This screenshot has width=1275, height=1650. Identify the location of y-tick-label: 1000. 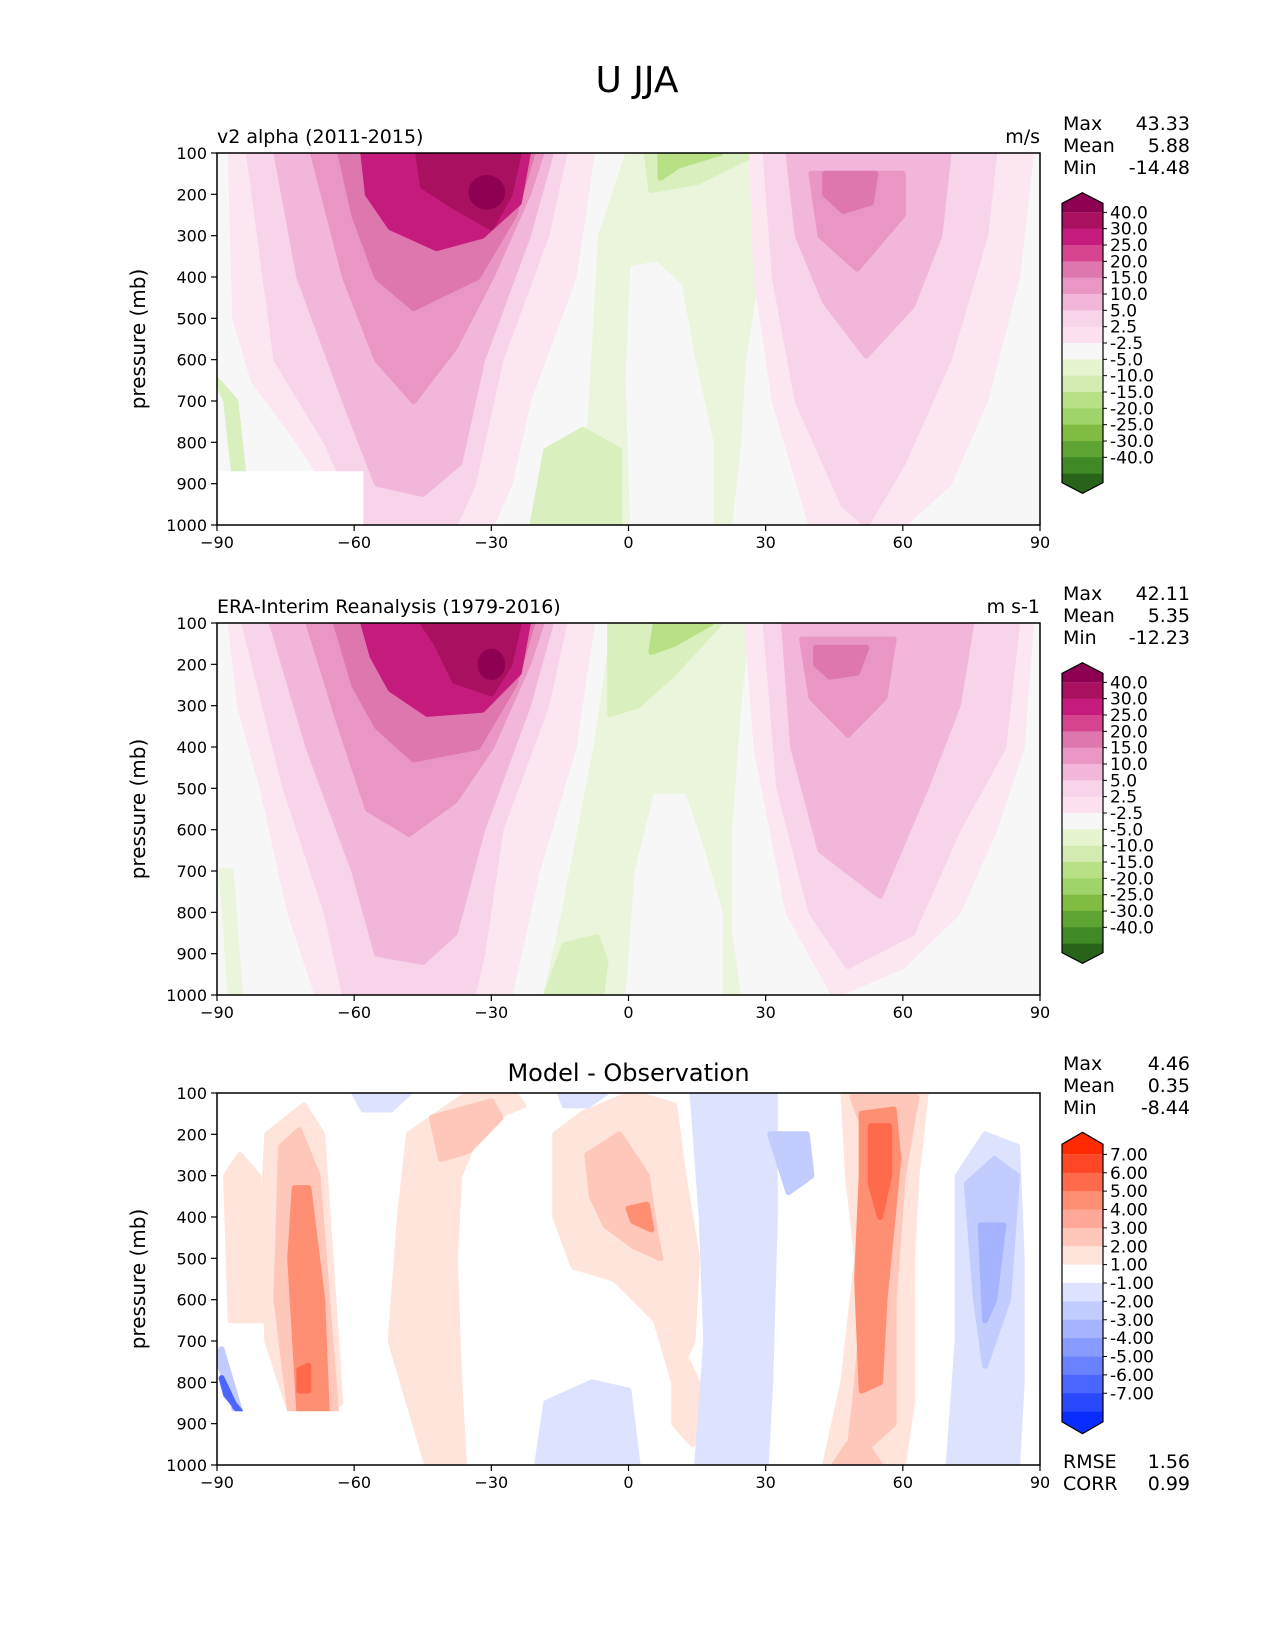
(186, 995).